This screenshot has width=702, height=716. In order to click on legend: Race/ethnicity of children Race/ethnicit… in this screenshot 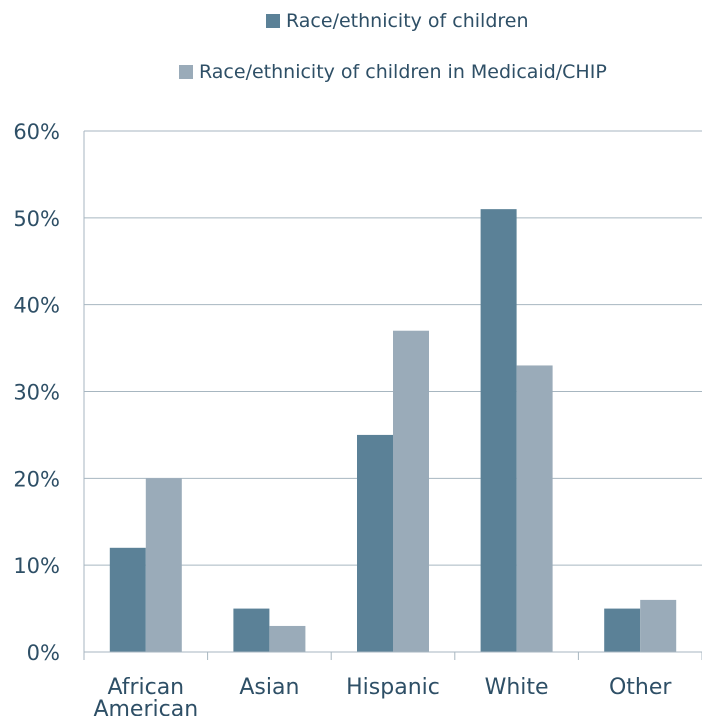, I will do `click(351, 41)`.